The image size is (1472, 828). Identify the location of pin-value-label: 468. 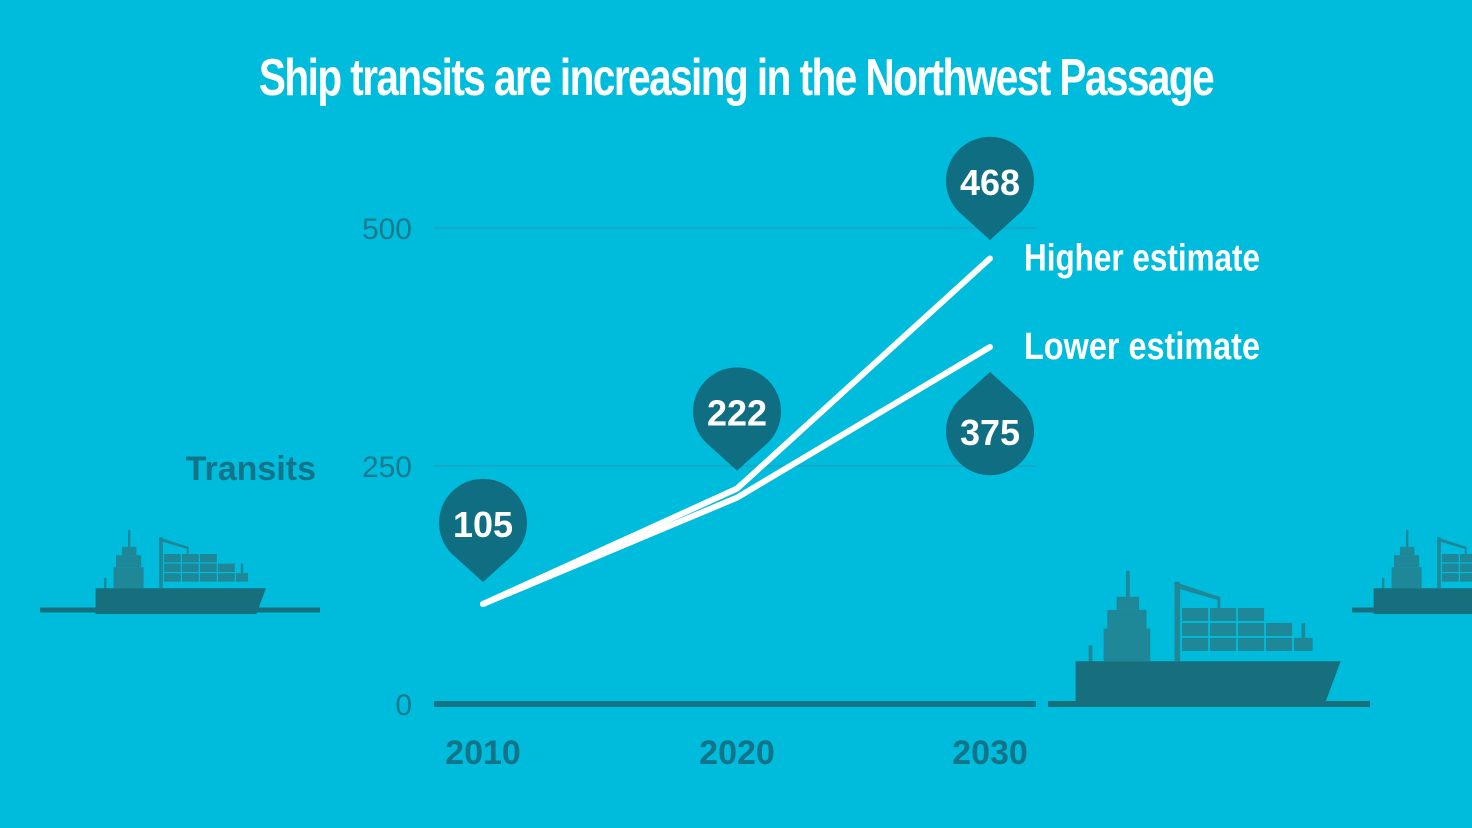
(990, 182).